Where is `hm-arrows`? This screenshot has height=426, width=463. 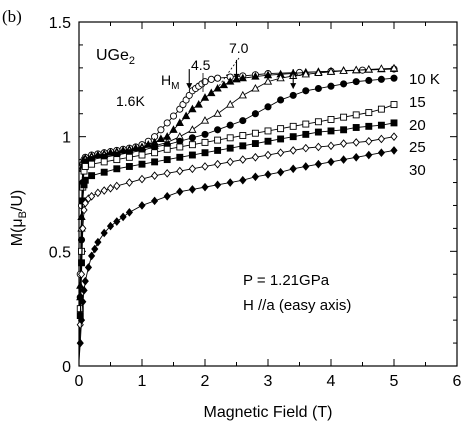
hm-arrows is located at coordinates (241, 74).